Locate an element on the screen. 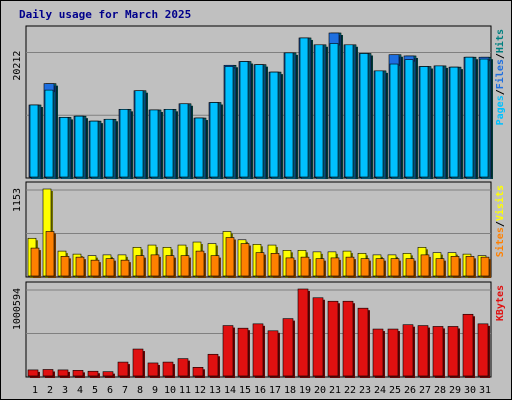  legend-hits: Pages/Files/Hits is located at coordinates (500, 77).